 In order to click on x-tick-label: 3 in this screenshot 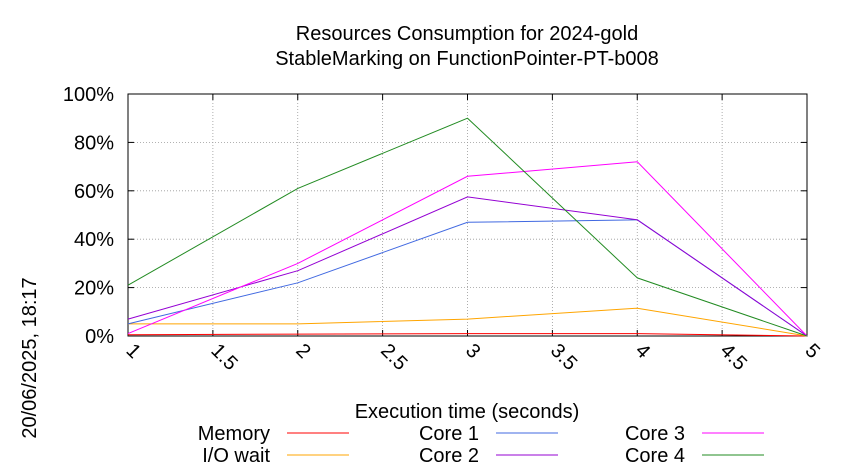, I will do `click(472, 351)`.